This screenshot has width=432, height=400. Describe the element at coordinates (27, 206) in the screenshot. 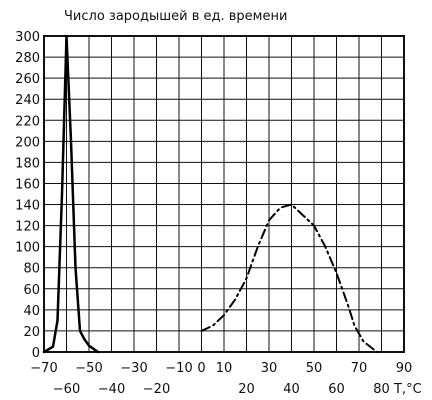

I see `y-tick-label: 140` at that location.